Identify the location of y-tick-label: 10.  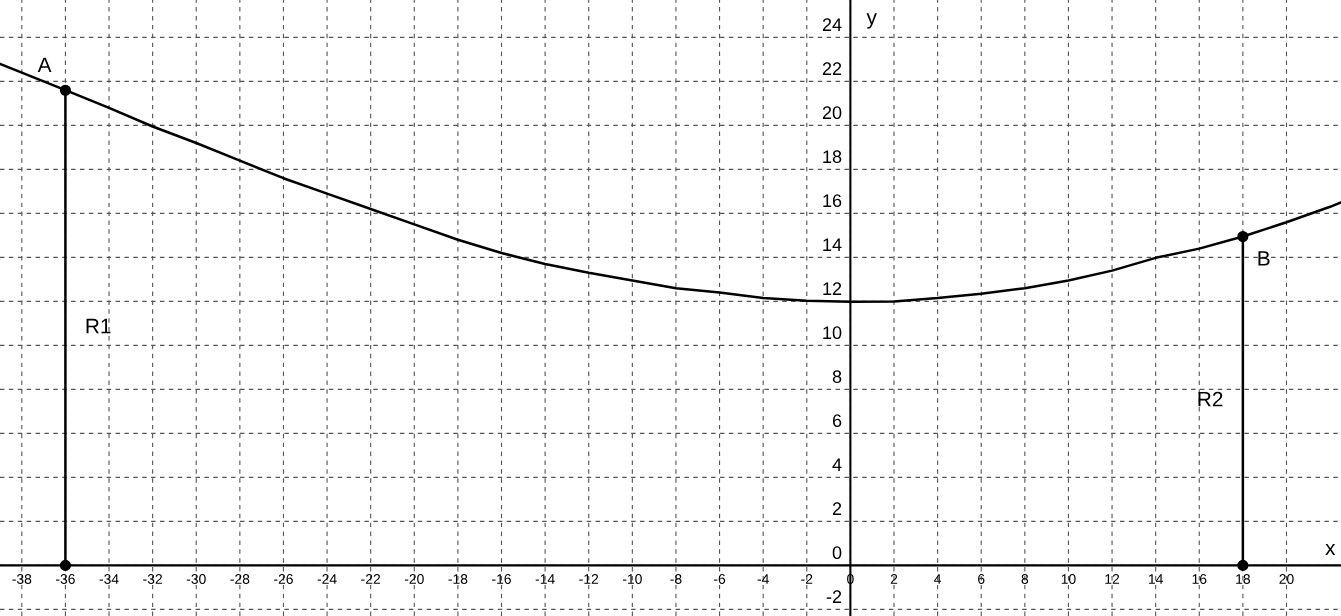
(832, 333).